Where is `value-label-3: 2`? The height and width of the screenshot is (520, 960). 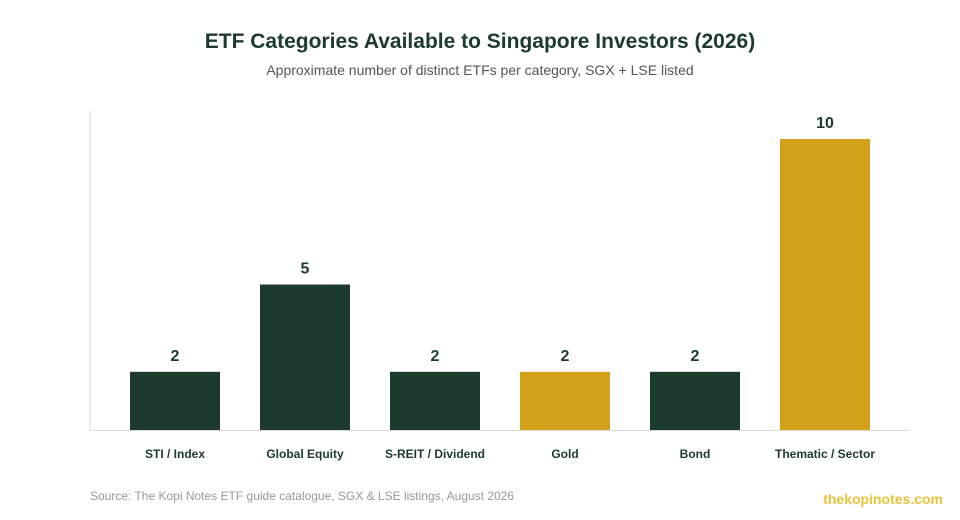 value-label-3: 2 is located at coordinates (565, 356).